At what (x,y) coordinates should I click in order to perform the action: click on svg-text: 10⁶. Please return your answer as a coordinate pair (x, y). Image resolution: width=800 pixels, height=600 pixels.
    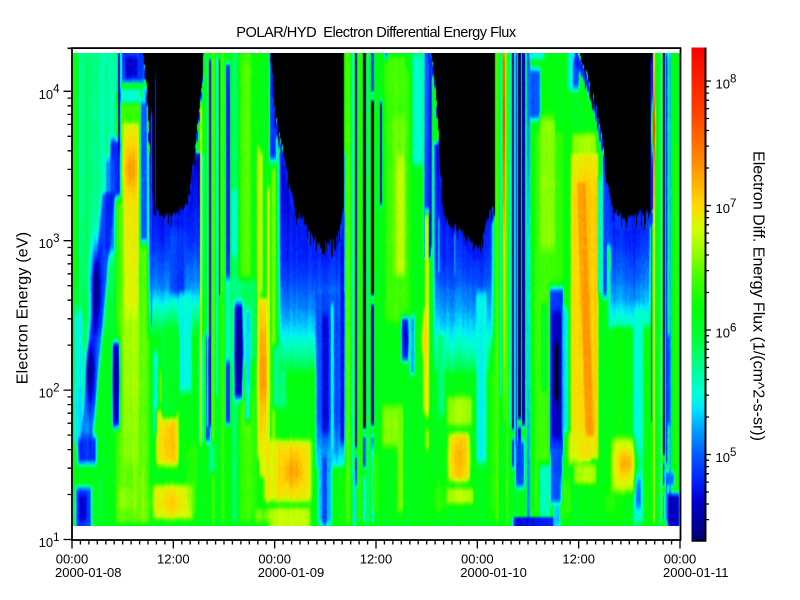
    Looking at the image, I should click on (726, 331).